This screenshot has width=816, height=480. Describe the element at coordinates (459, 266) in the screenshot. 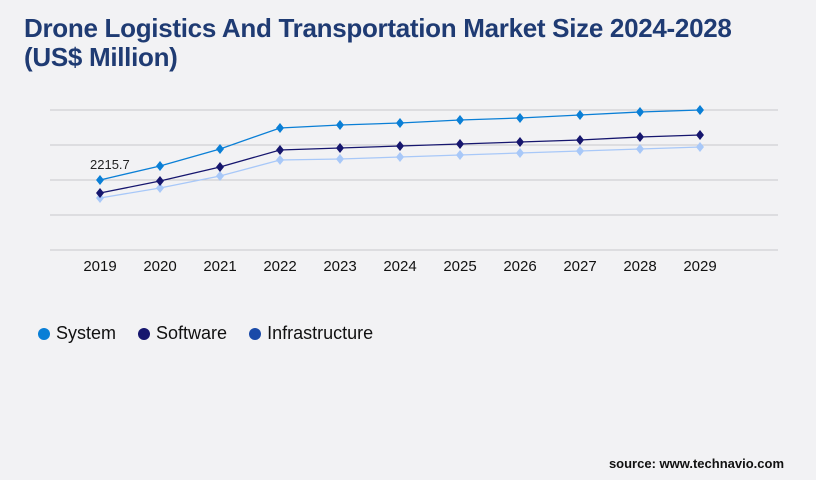

I see `x-tick-label: 2025` at that location.